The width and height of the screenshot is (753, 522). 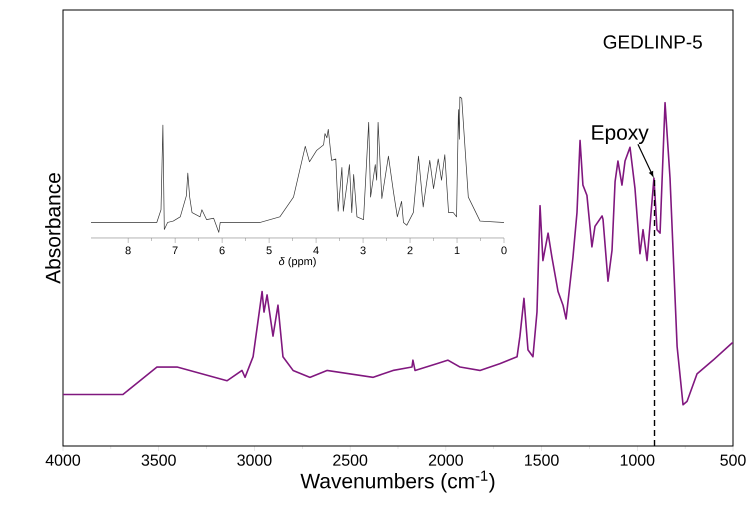 I want to click on x-tick-label: 1500, so click(x=542, y=460).